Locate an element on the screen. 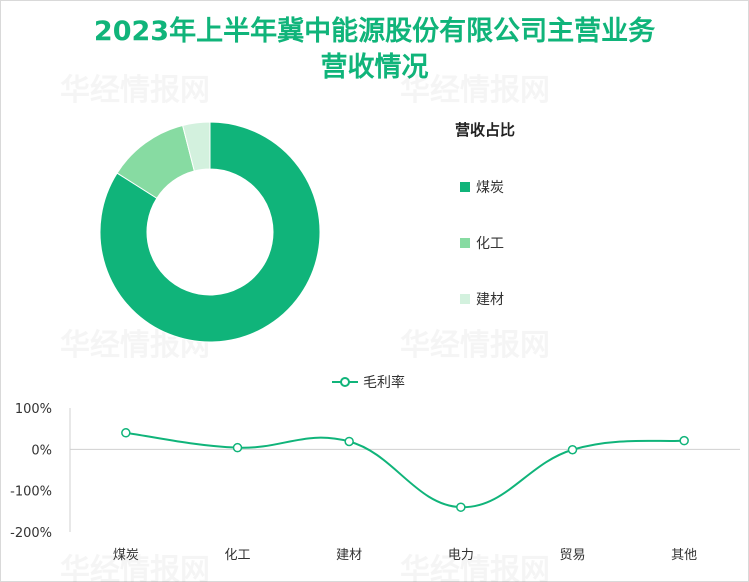  x-tick-label: 煤炭 is located at coordinates (126, 555).